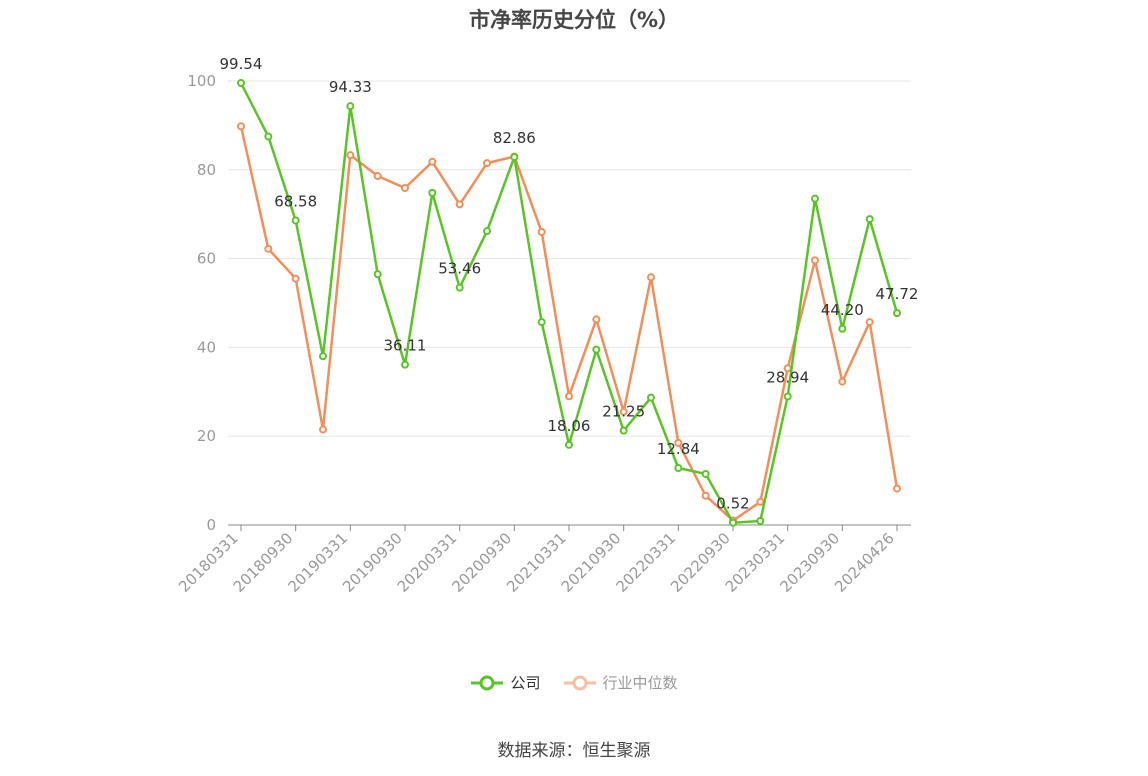  What do you see at coordinates (897, 294) in the screenshot?
I see `data-label: 47.72` at bounding box center [897, 294].